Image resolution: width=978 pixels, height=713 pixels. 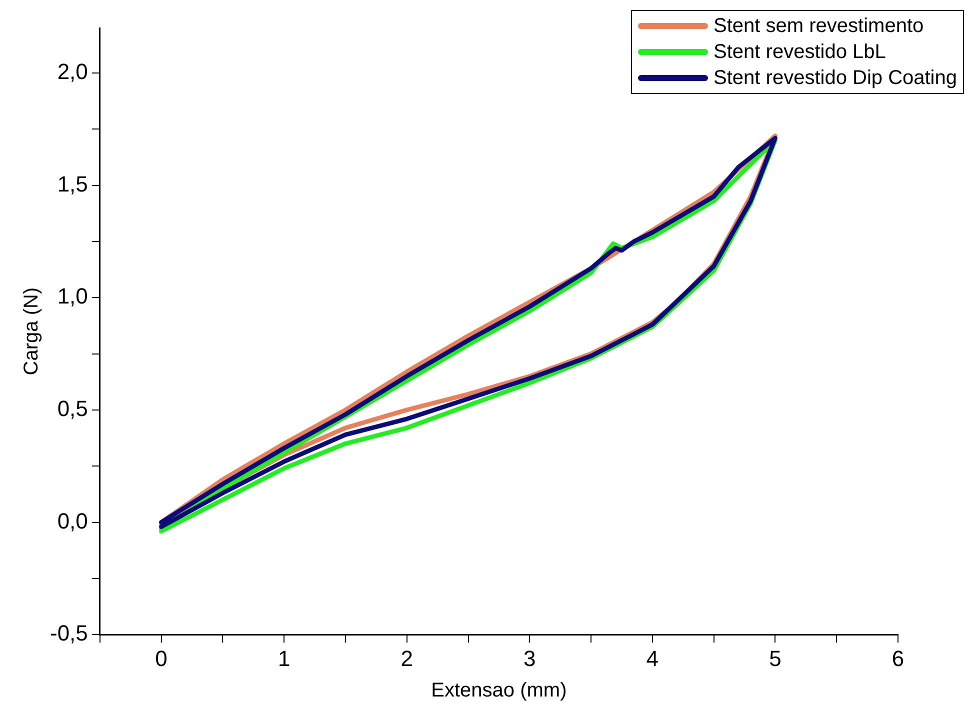 I want to click on x-tick-label: 0, so click(x=161, y=658).